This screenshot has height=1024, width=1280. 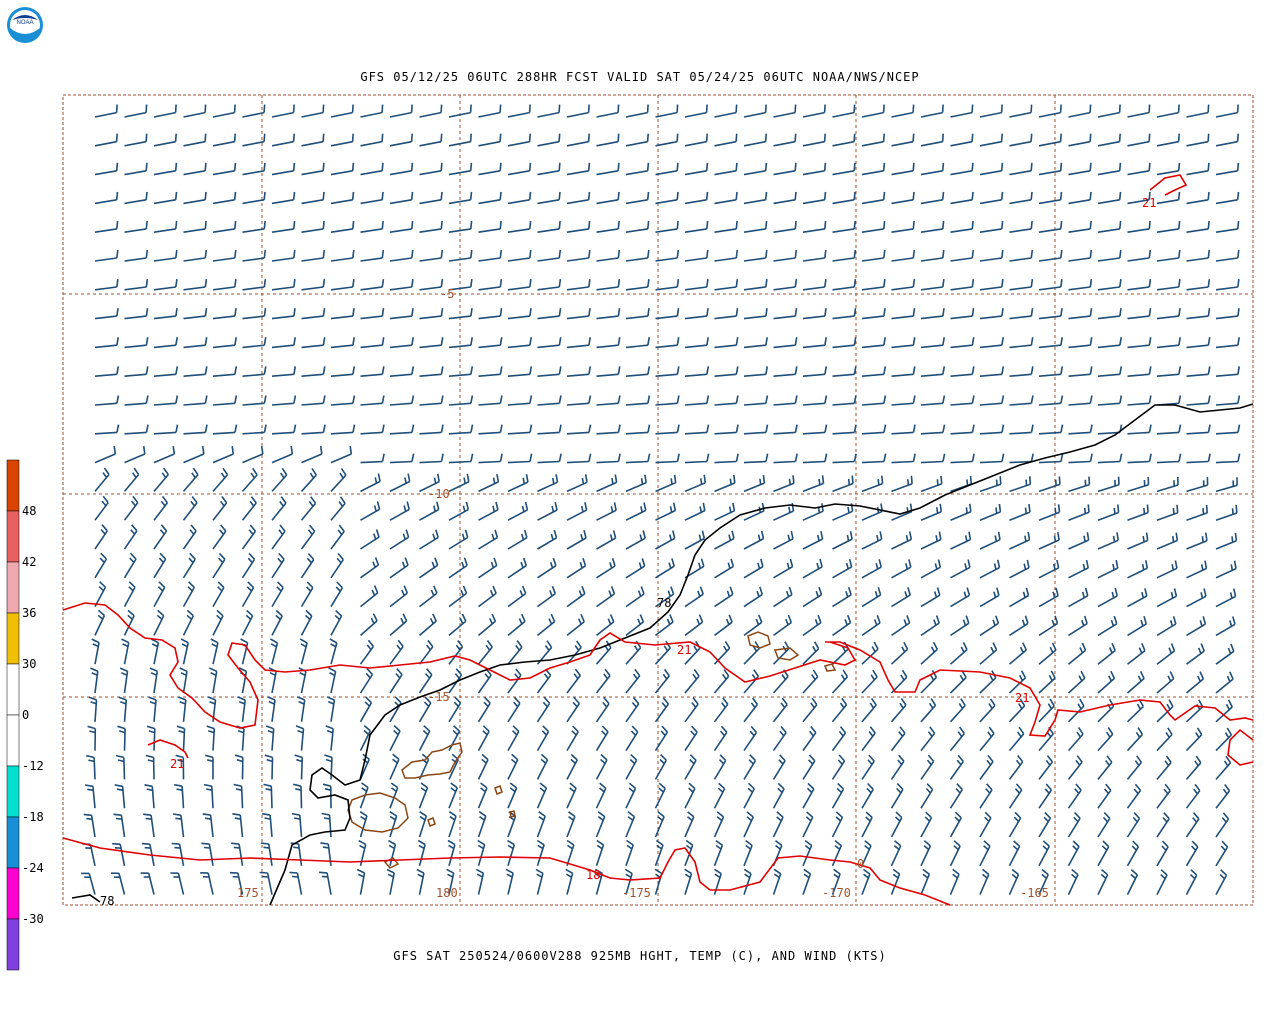 What do you see at coordinates (25, 25) in the screenshot?
I see `noaa-logo: NOAA` at bounding box center [25, 25].